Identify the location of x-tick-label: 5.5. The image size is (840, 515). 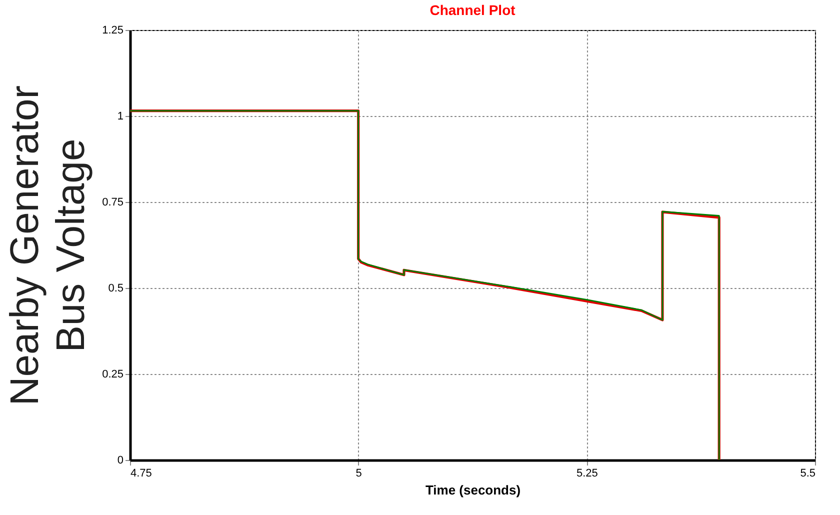
(808, 474).